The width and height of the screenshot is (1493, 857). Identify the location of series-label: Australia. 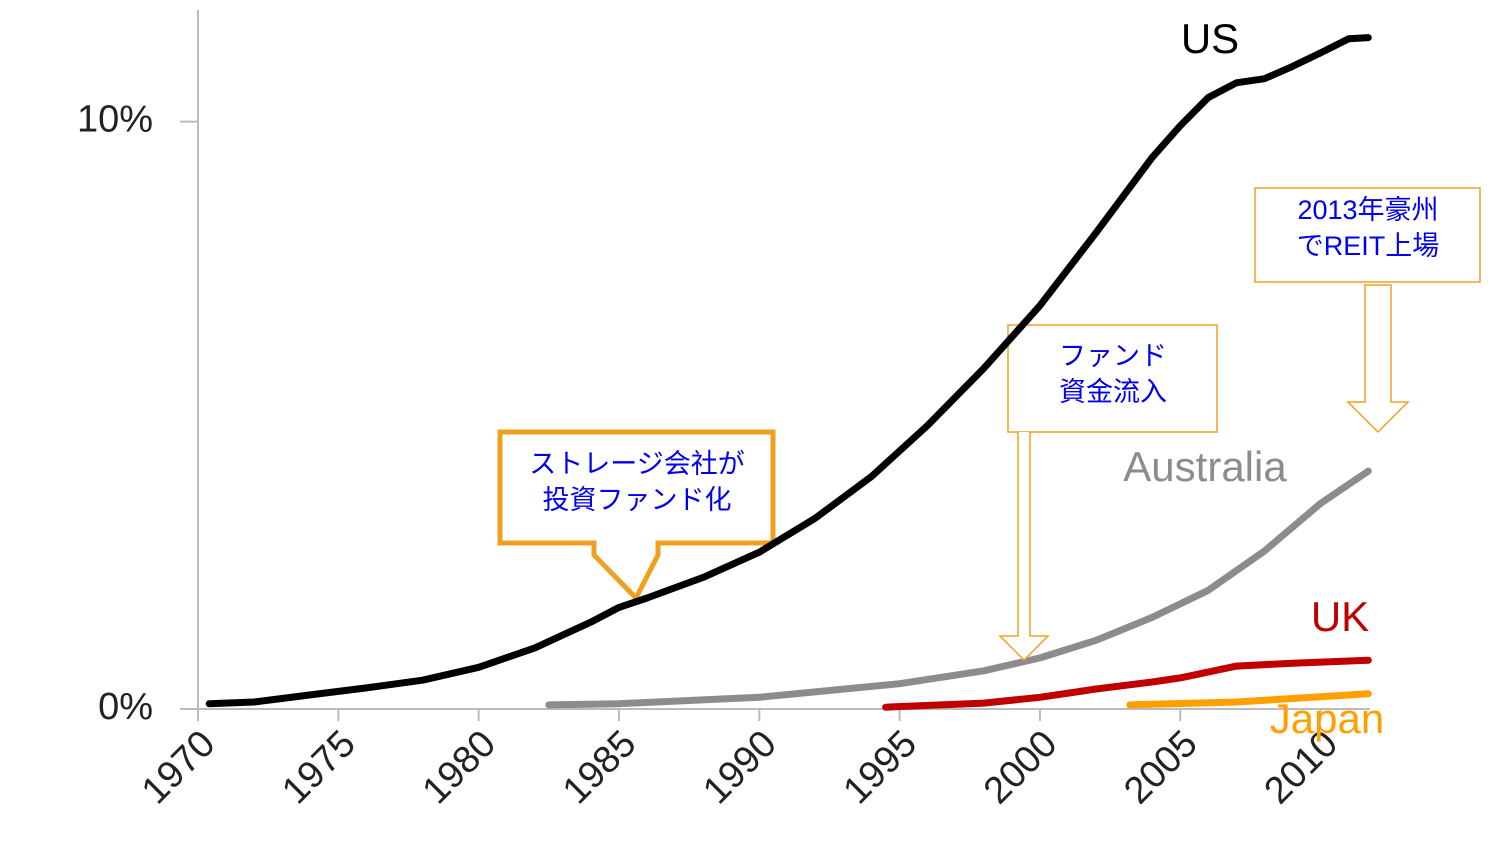
(1205, 466).